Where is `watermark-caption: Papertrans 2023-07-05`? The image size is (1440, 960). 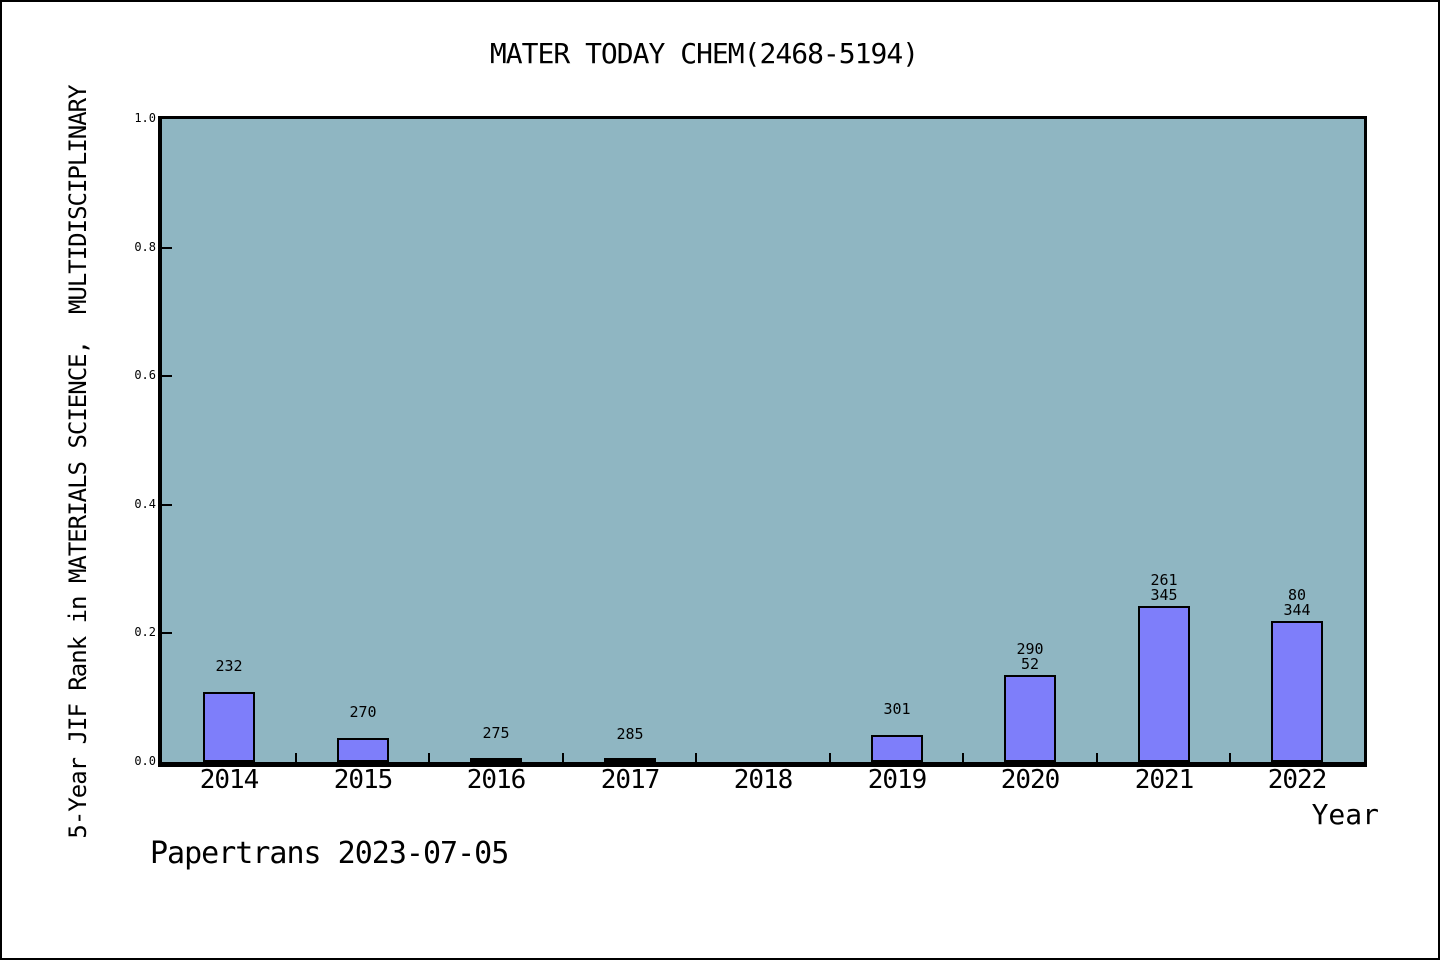 watermark-caption: Papertrans 2023-07-05 is located at coordinates (329, 853).